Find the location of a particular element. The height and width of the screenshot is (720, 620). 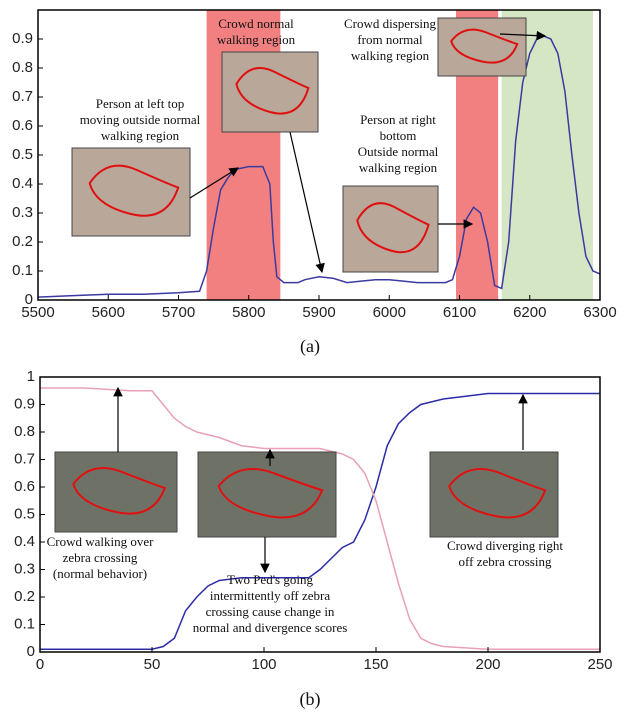

annotation-text: Crowd diverging right is located at coordinates (505, 545).